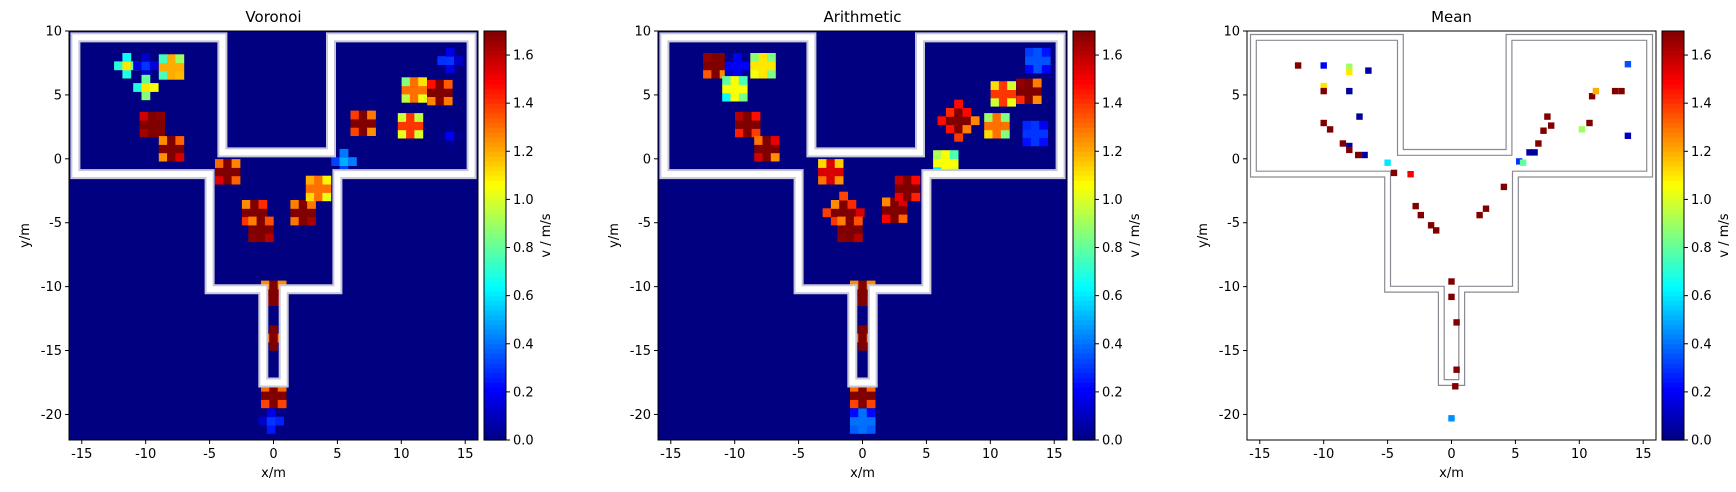 The width and height of the screenshot is (1736, 492). Describe the element at coordinates (523, 392) in the screenshot. I see `colorbar-tick-label: 0.2` at that location.